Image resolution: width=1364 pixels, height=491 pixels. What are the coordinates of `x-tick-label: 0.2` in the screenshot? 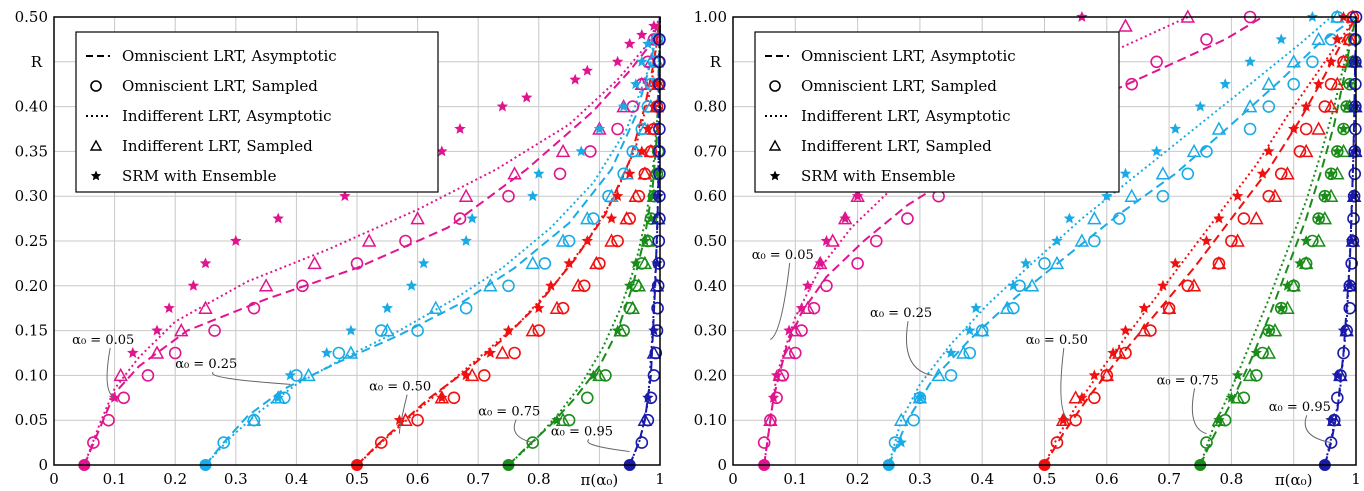 It's located at (175, 479).